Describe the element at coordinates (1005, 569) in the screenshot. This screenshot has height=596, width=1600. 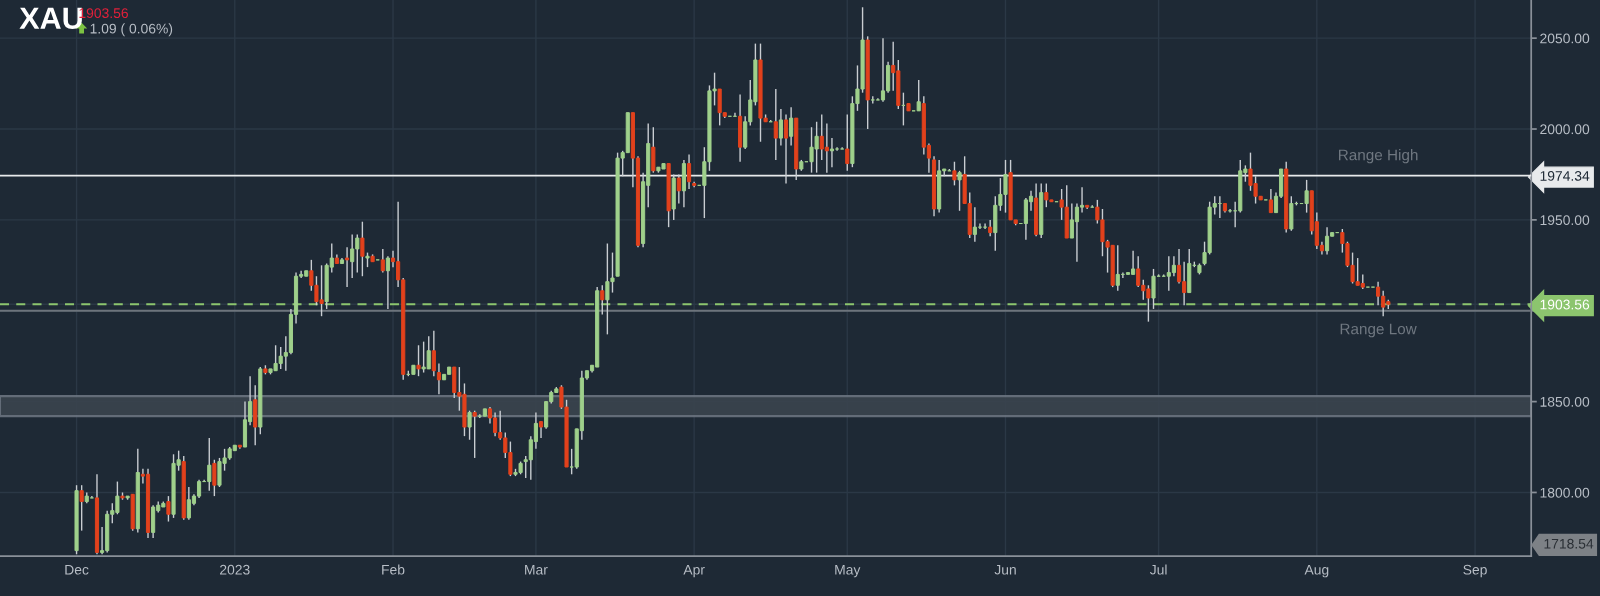
I see `x-tick-label: Jun` at that location.